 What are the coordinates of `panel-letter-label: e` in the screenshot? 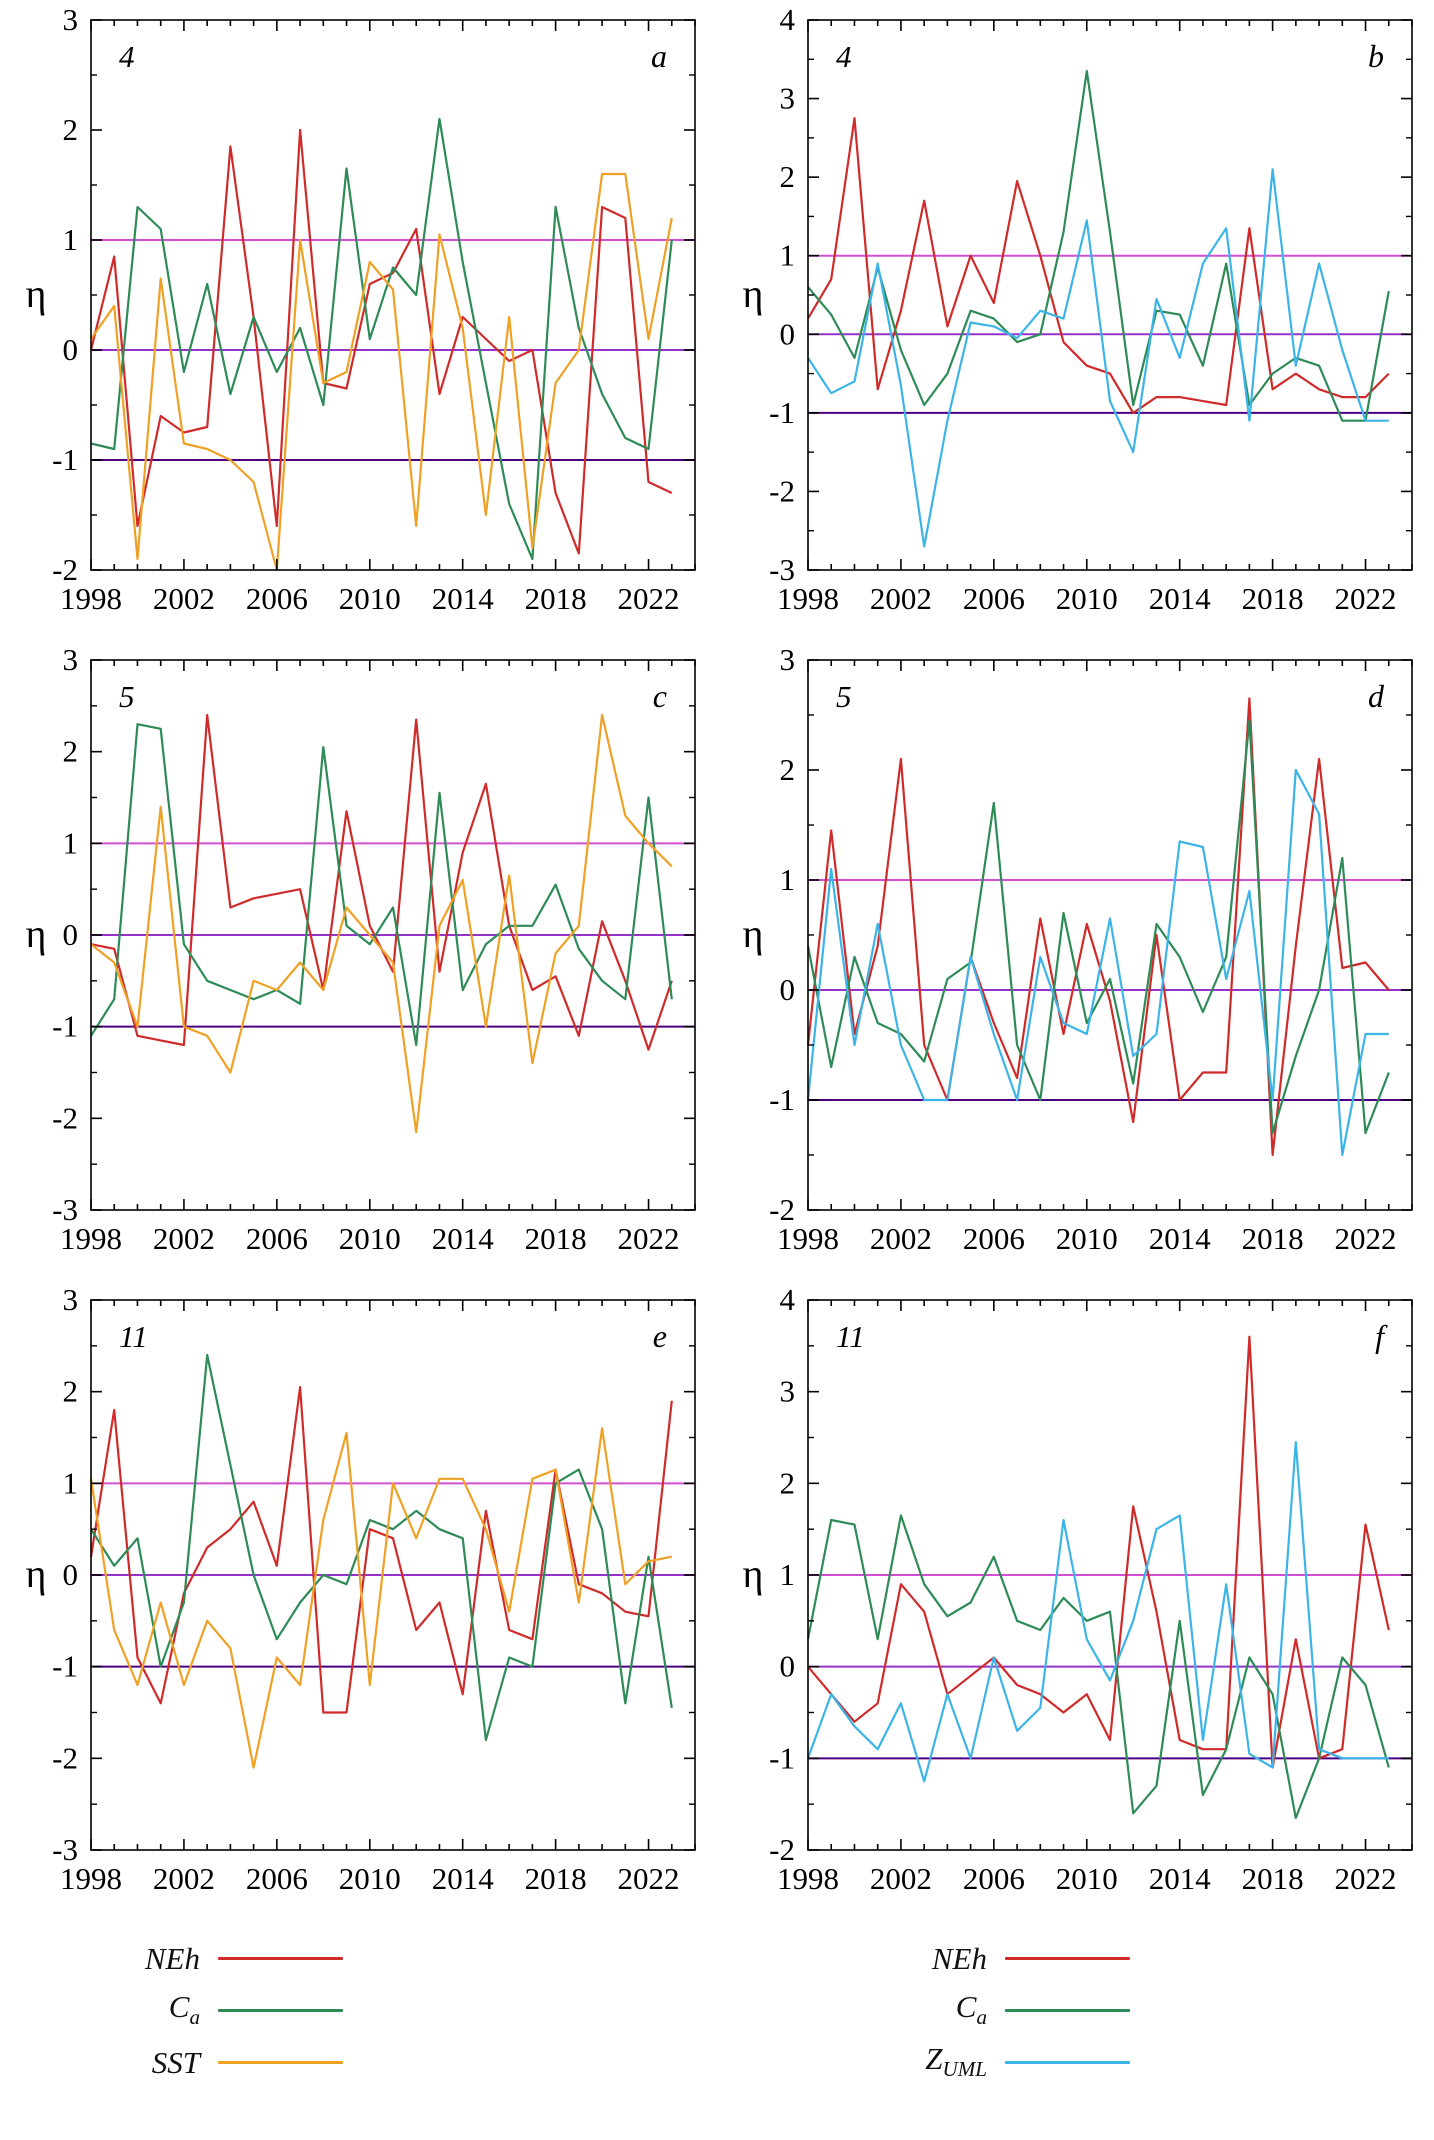 It's located at (659, 1336).